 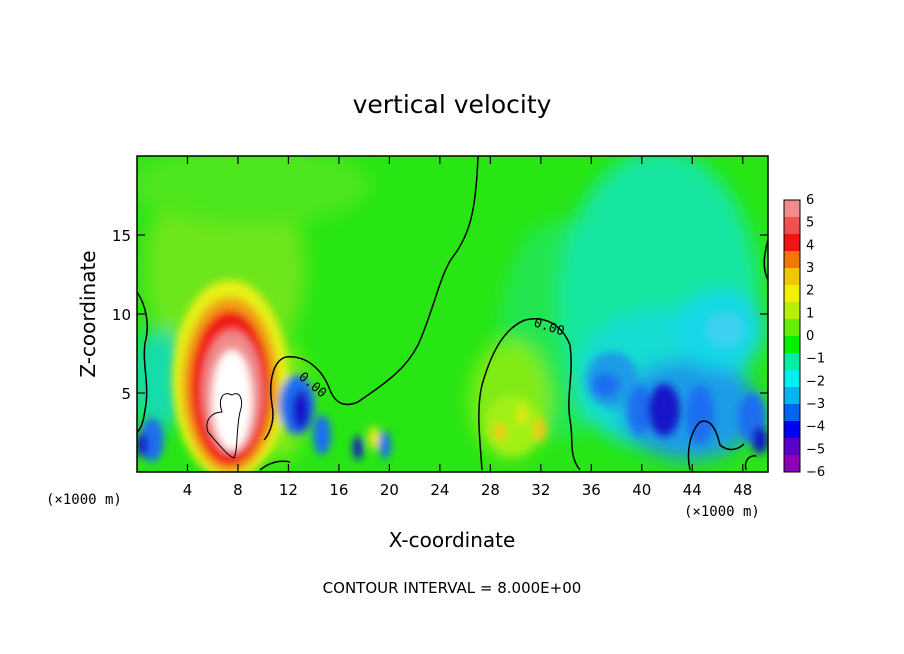 What do you see at coordinates (490, 490) in the screenshot?
I see `x-tick-label: 28` at bounding box center [490, 490].